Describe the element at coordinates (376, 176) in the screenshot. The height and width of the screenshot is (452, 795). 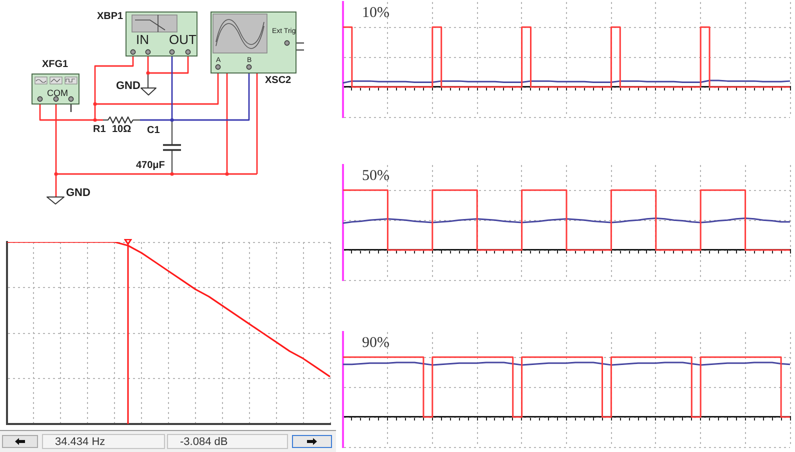
I see `chart-title: 50%` at that location.